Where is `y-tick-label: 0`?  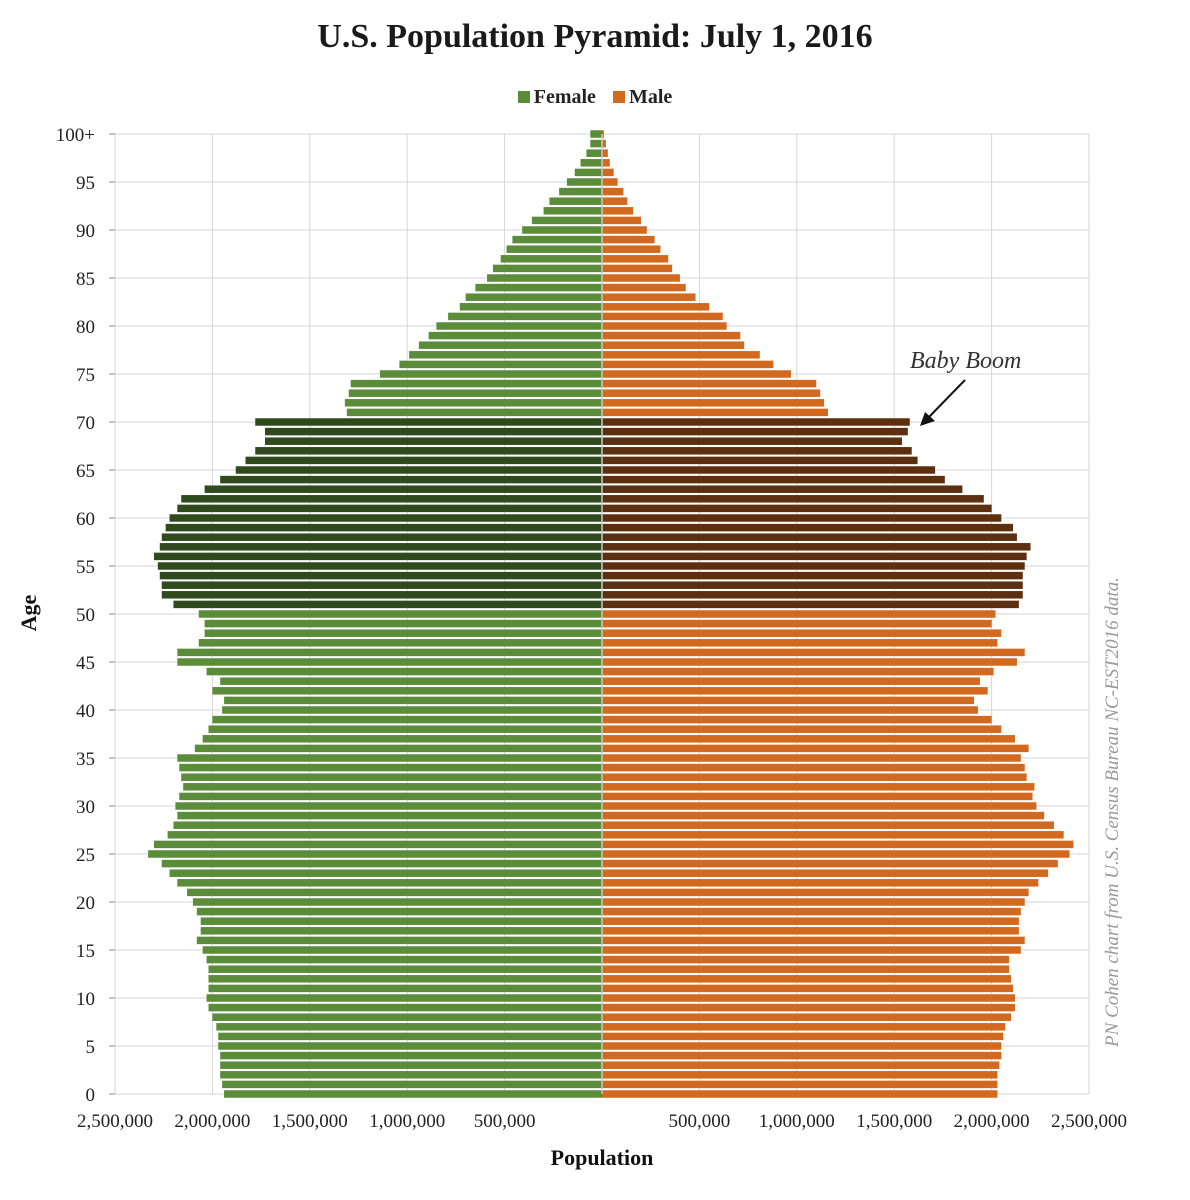
y-tick-label: 0 is located at coordinates (91, 1095).